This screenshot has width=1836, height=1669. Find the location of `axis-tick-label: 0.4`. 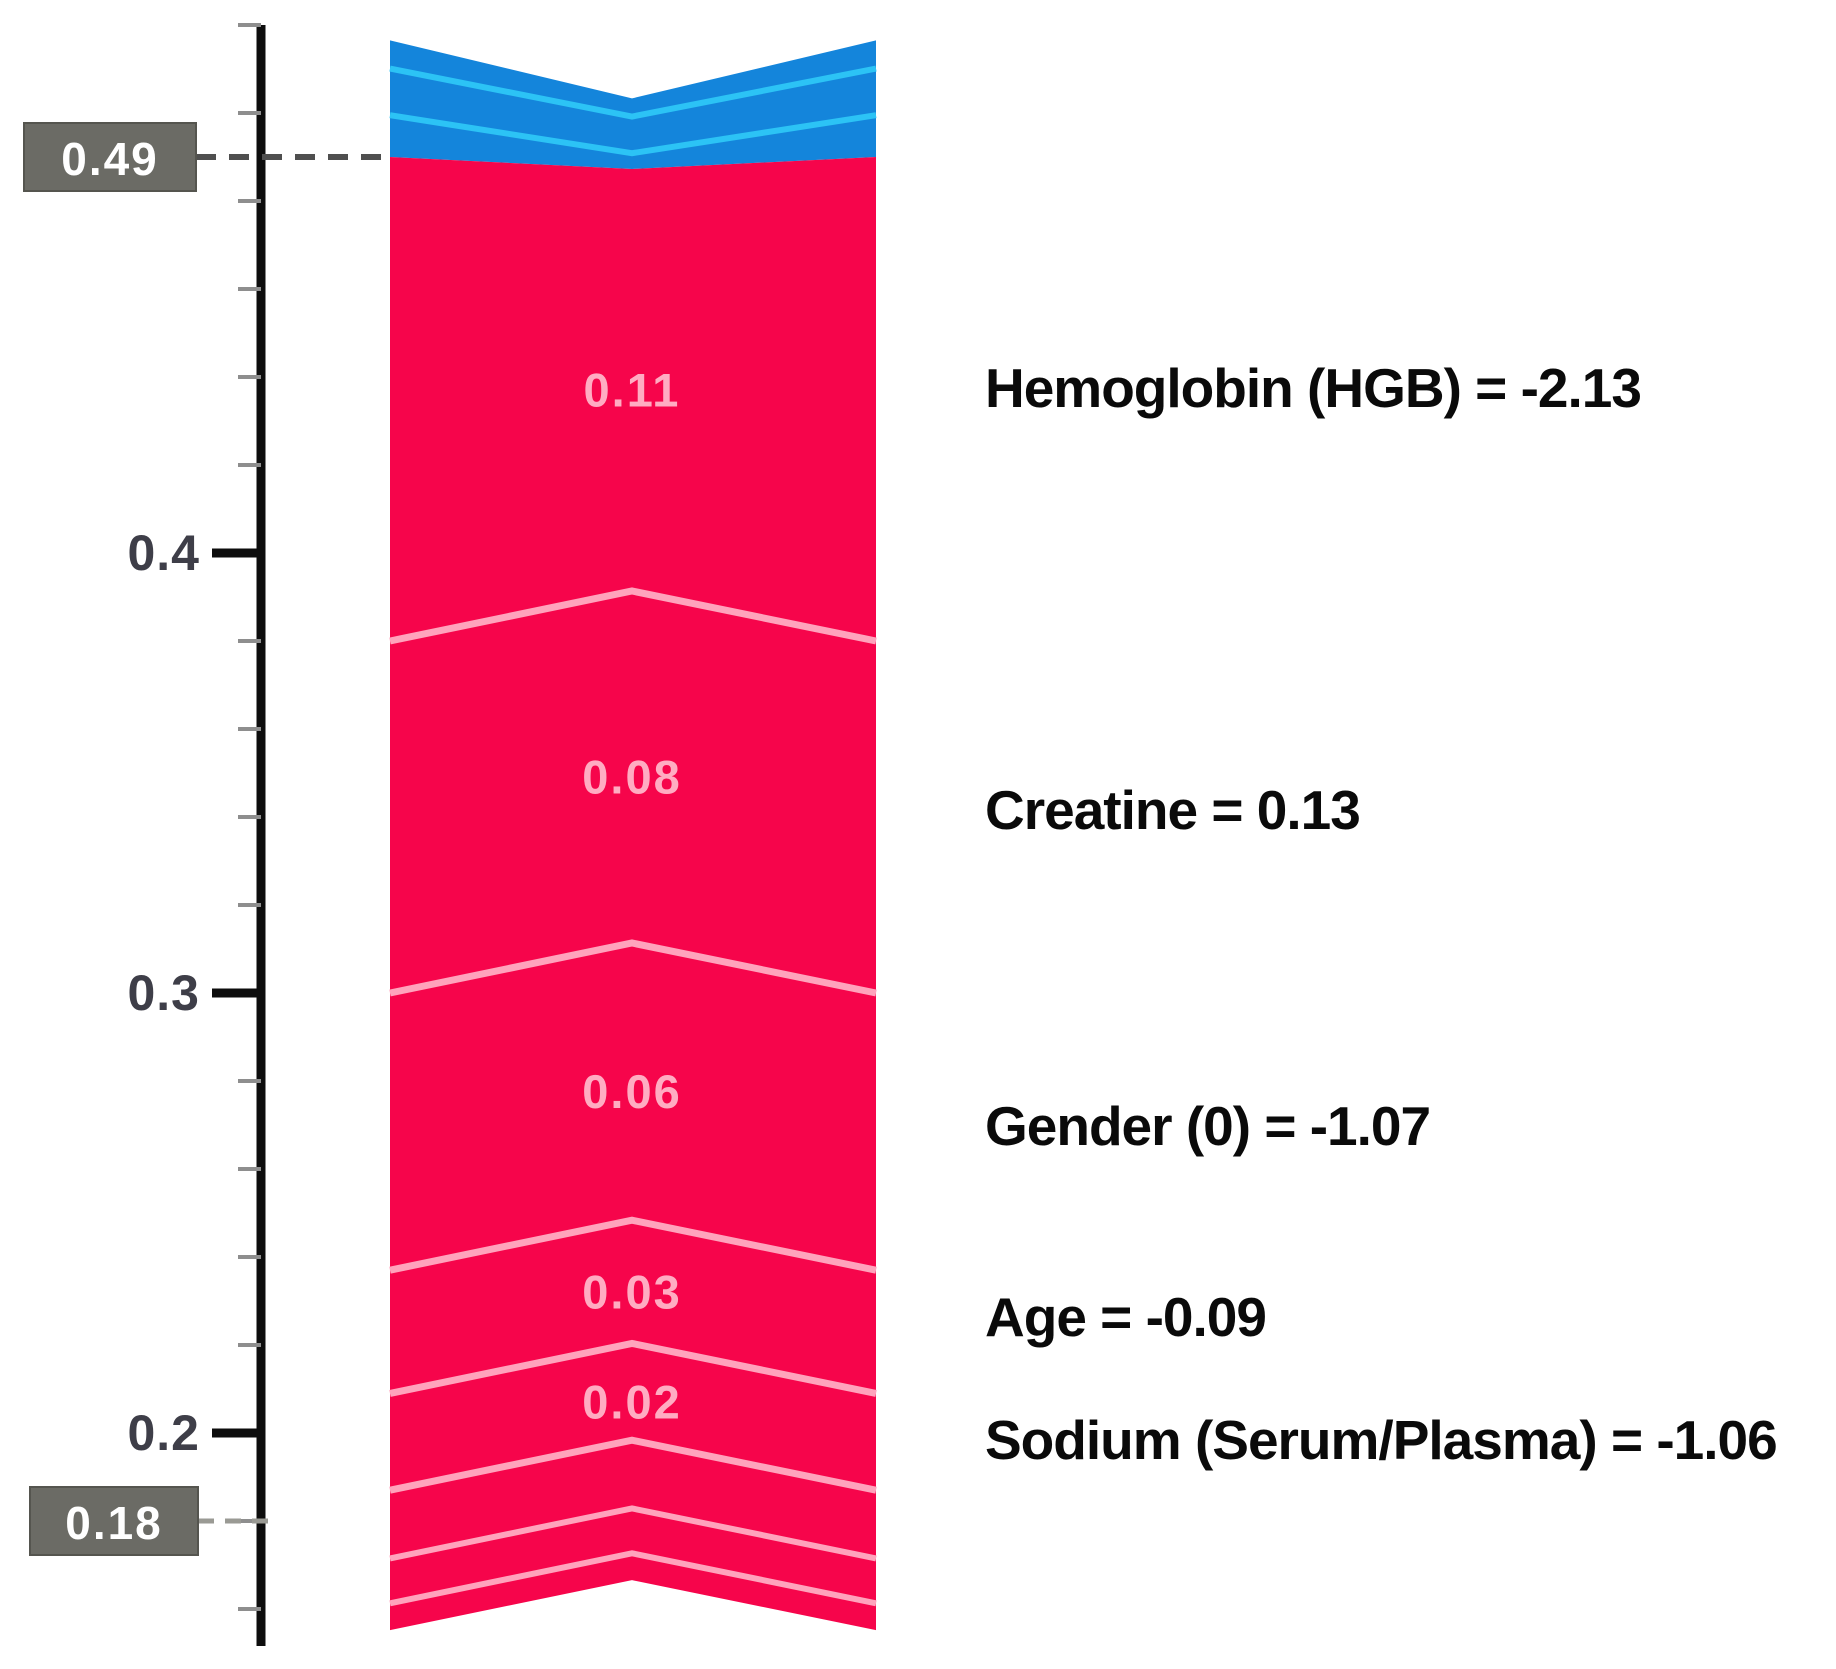

axis-tick-label: 0.4 is located at coordinates (163, 553).